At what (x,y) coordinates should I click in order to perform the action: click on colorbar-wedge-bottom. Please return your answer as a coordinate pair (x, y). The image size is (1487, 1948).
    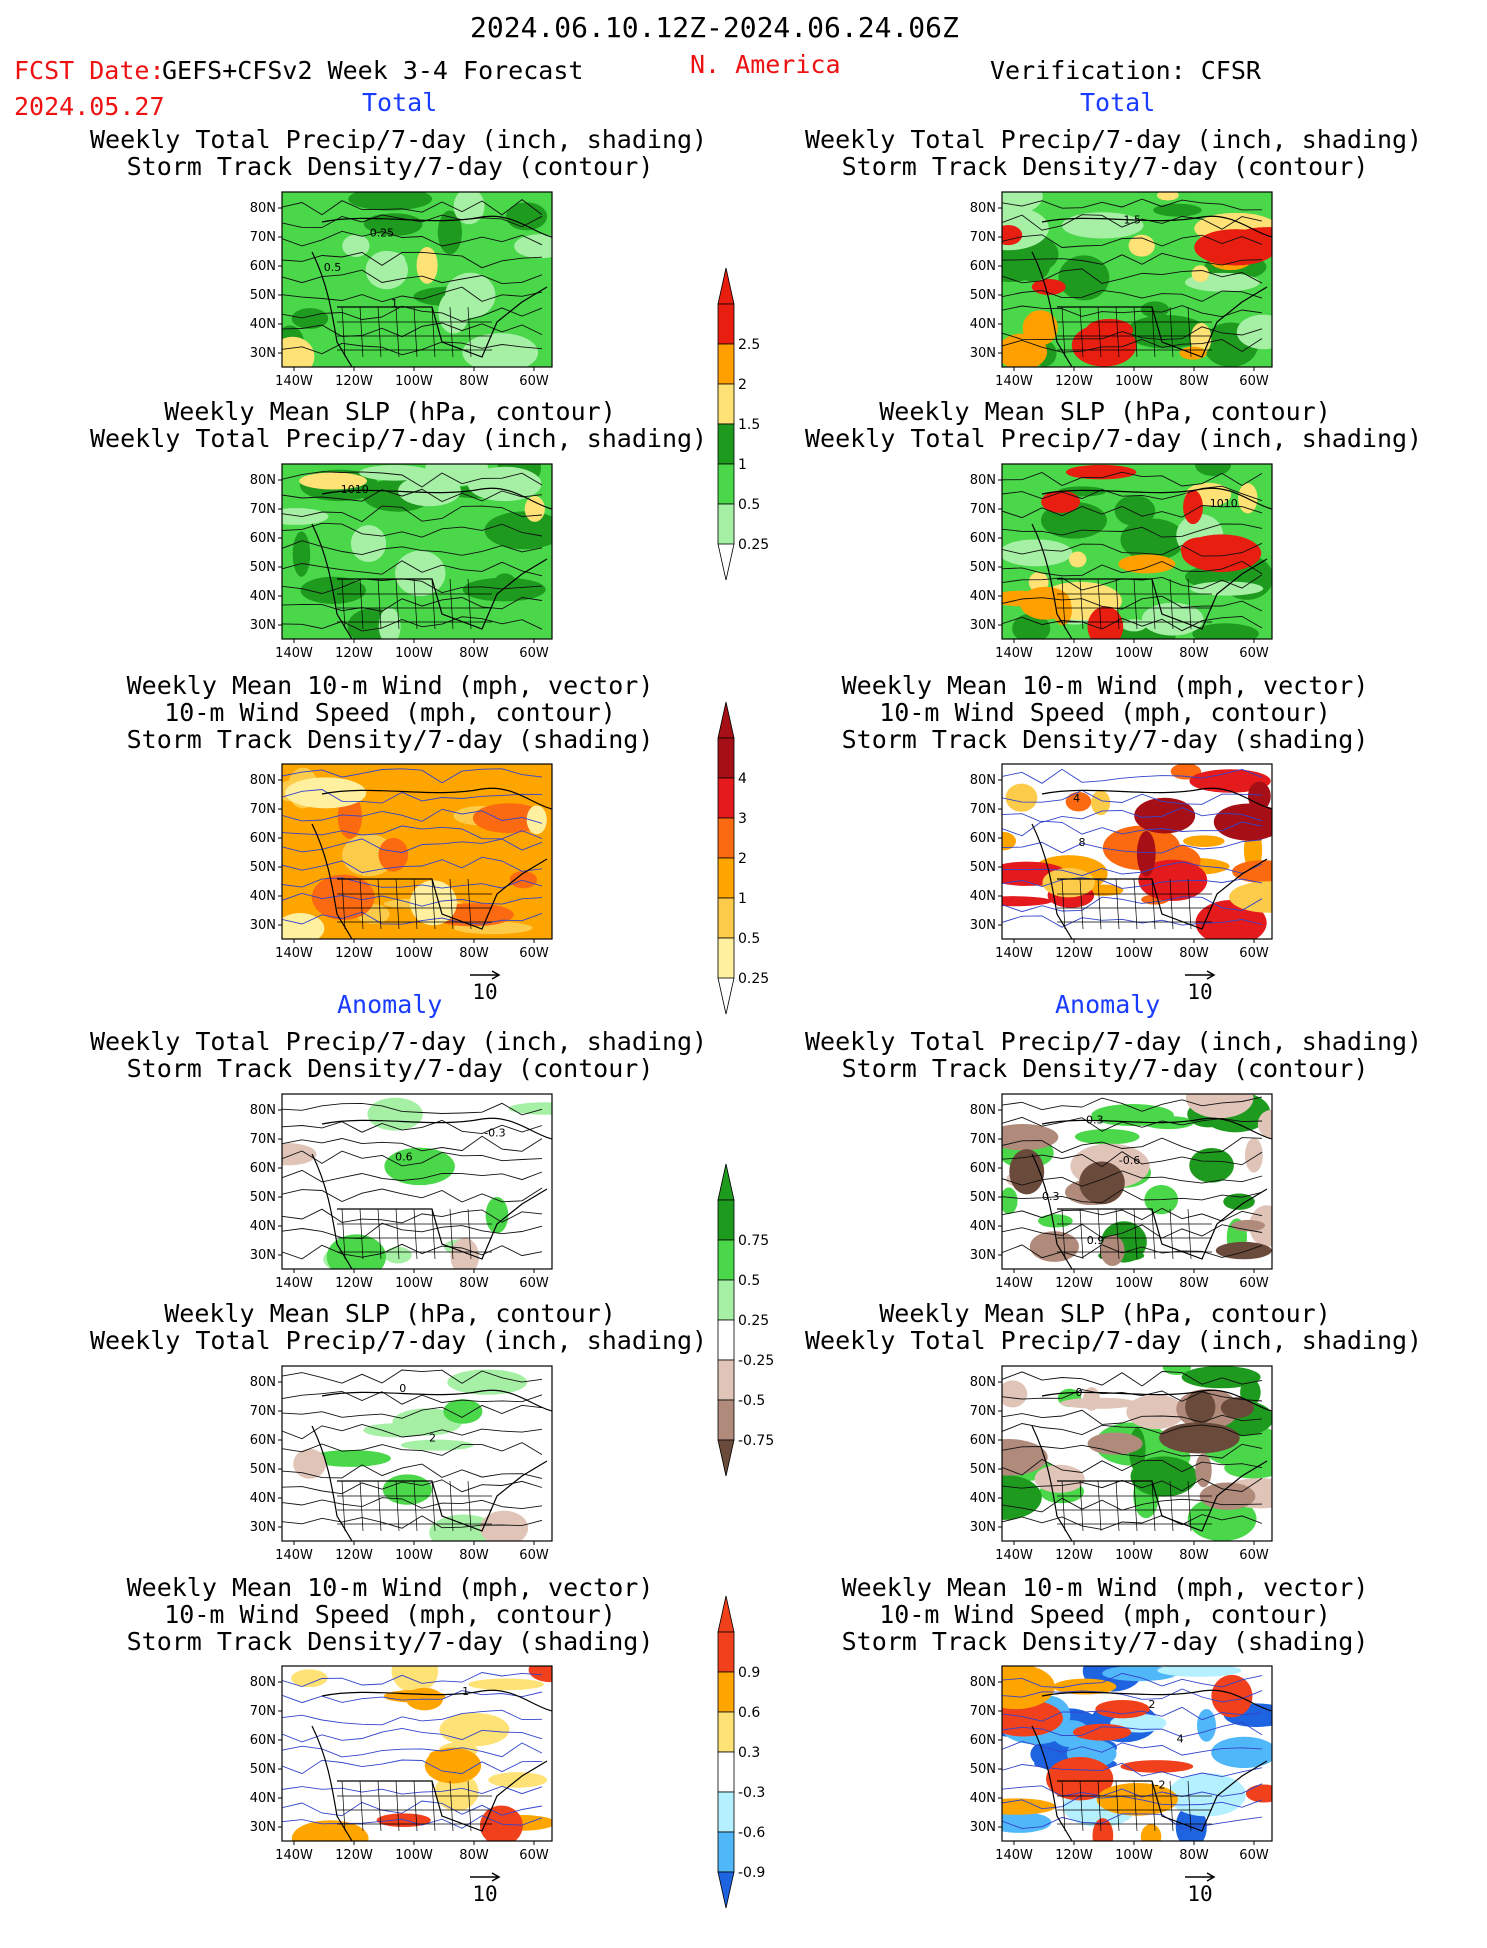
    Looking at the image, I should click on (726, 1890).